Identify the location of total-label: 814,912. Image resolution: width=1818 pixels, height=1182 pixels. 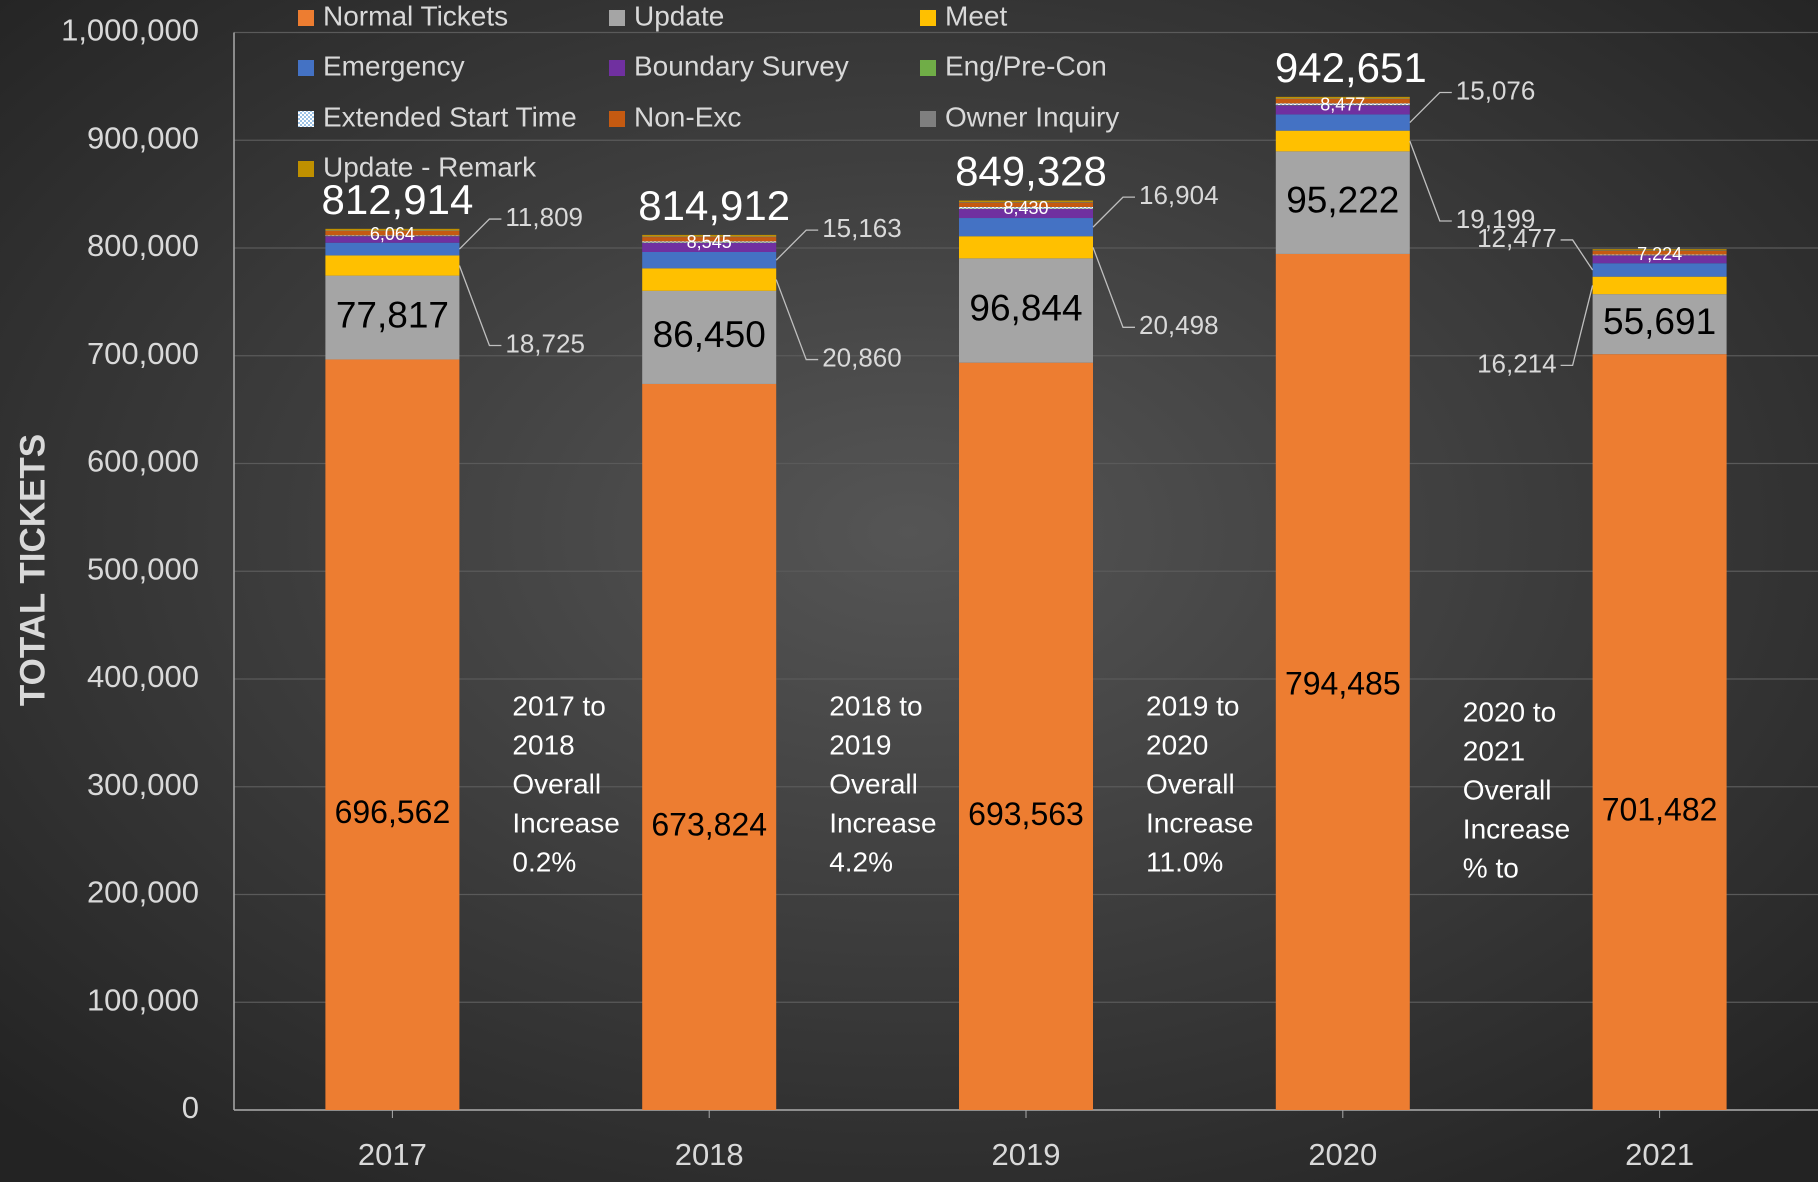
(714, 205).